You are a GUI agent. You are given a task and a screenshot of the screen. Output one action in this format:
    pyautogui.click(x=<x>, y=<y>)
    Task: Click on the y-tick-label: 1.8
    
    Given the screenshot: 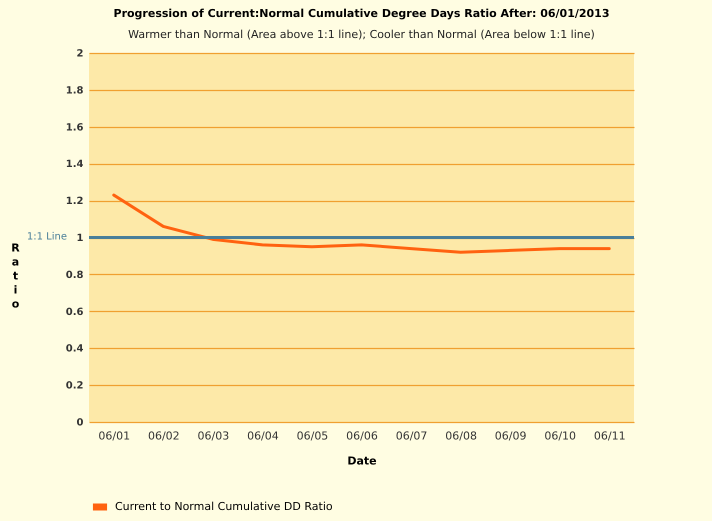 What is the action you would take?
    pyautogui.click(x=75, y=90)
    